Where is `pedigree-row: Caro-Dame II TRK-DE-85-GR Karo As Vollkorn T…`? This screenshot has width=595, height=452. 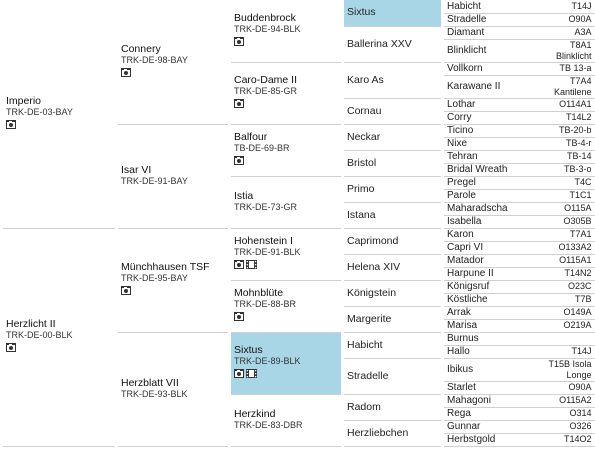
pedigree-row: Caro-Dame II TRK-DE-85-GR Karo As Vollkorn T… is located at coordinates (298, 93).